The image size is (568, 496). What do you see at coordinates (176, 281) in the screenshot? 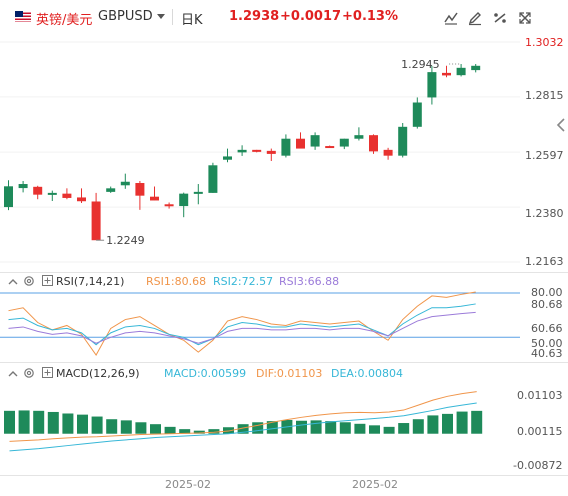
I see `rsi1-value: RSI1:80.68` at bounding box center [176, 281].